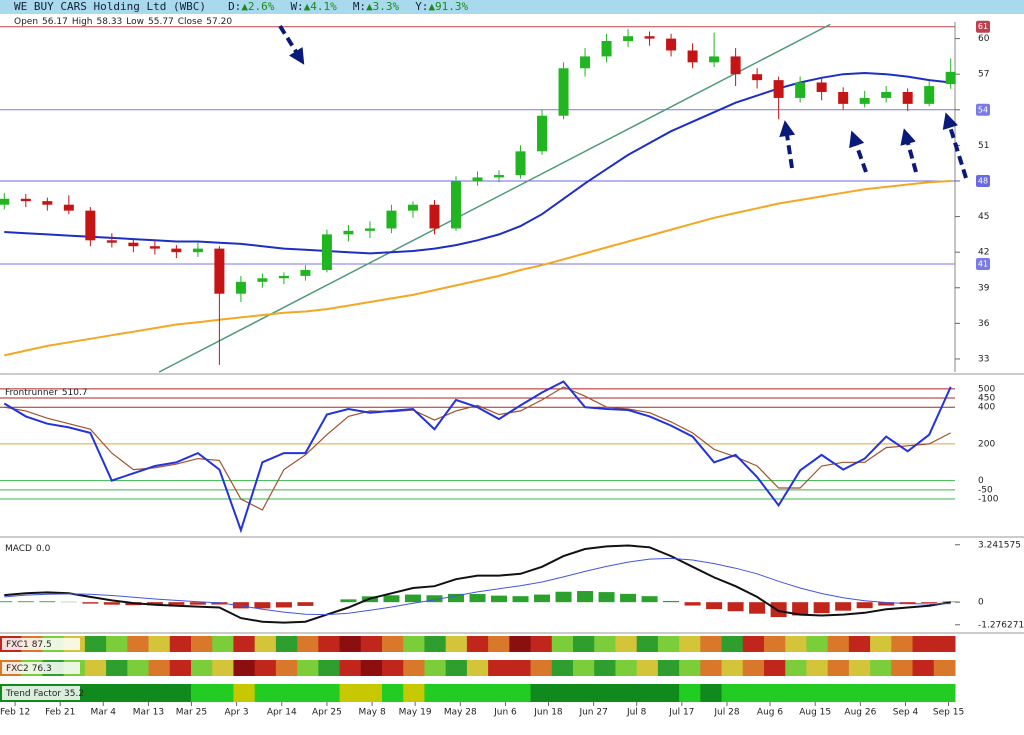  Describe the element at coordinates (327, 713) in the screenshot. I see `x-tick-label: Apr 25` at that location.